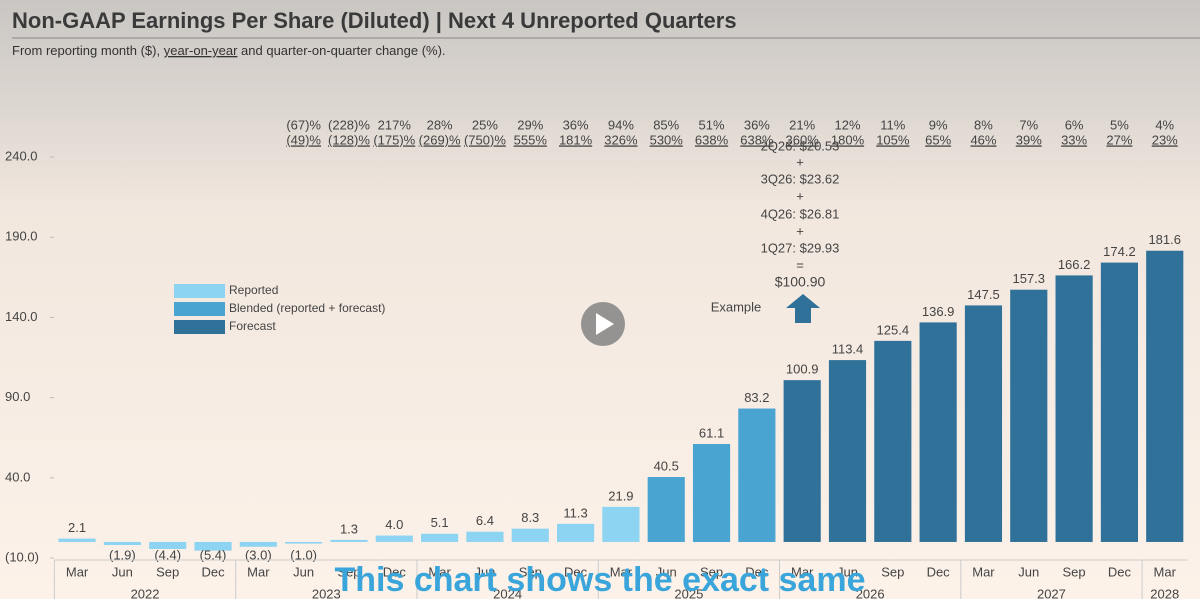 The width and height of the screenshot is (1200, 604). Describe the element at coordinates (326, 592) in the screenshot. I see `year-label: 2023` at that location.